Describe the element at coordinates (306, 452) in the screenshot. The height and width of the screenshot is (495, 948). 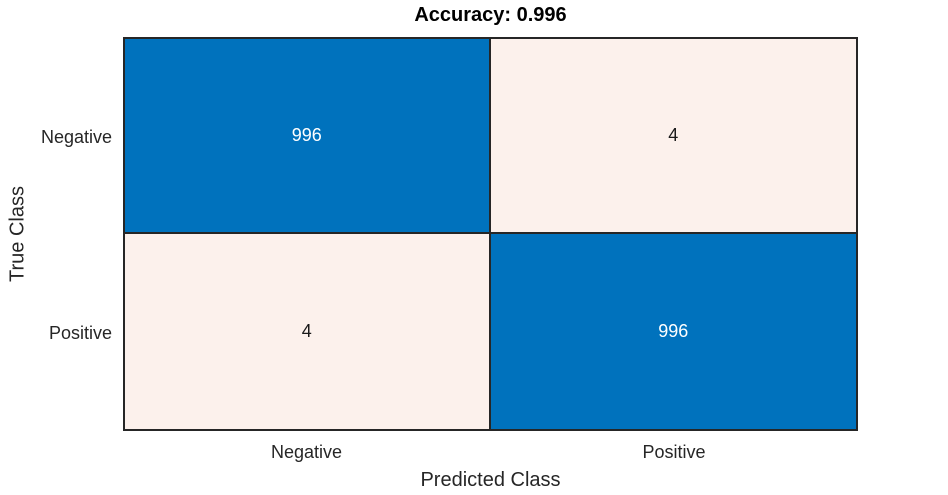
I see `x-tick-negative: Negative` at that location.